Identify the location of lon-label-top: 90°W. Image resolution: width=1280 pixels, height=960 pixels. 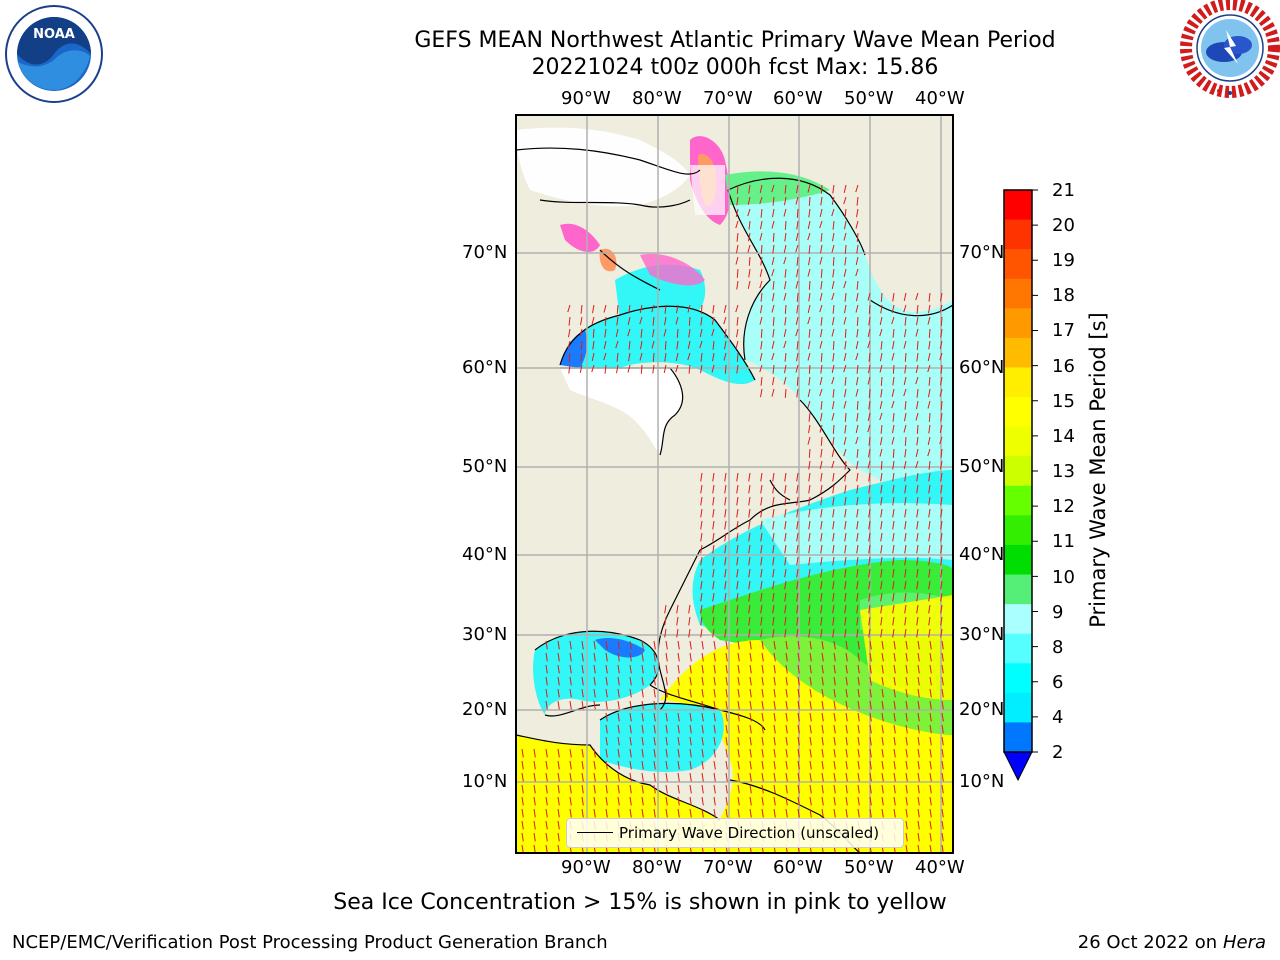
(586, 98).